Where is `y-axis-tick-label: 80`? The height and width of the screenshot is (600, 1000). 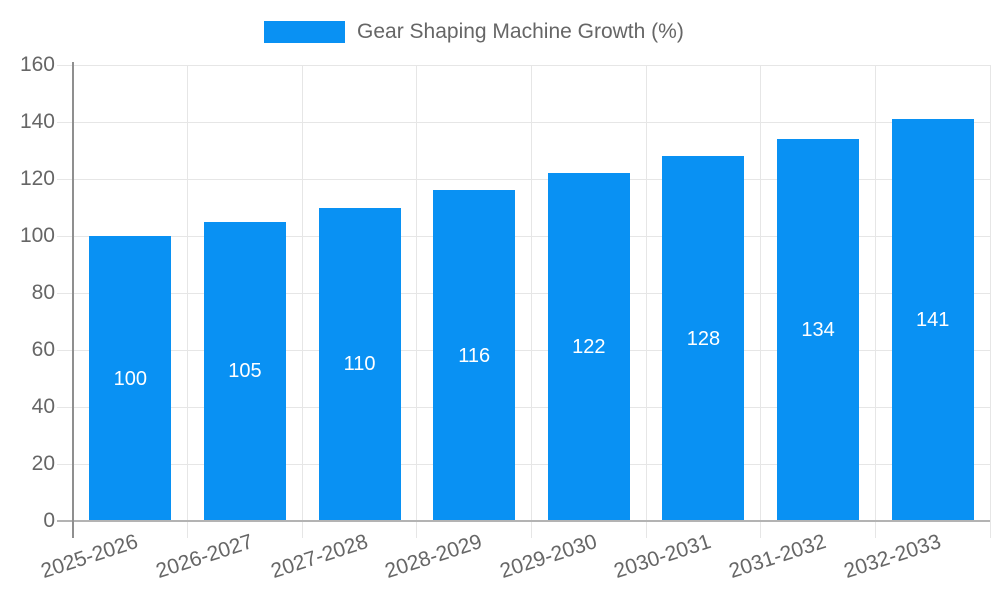 y-axis-tick-label: 80 is located at coordinates (43, 292).